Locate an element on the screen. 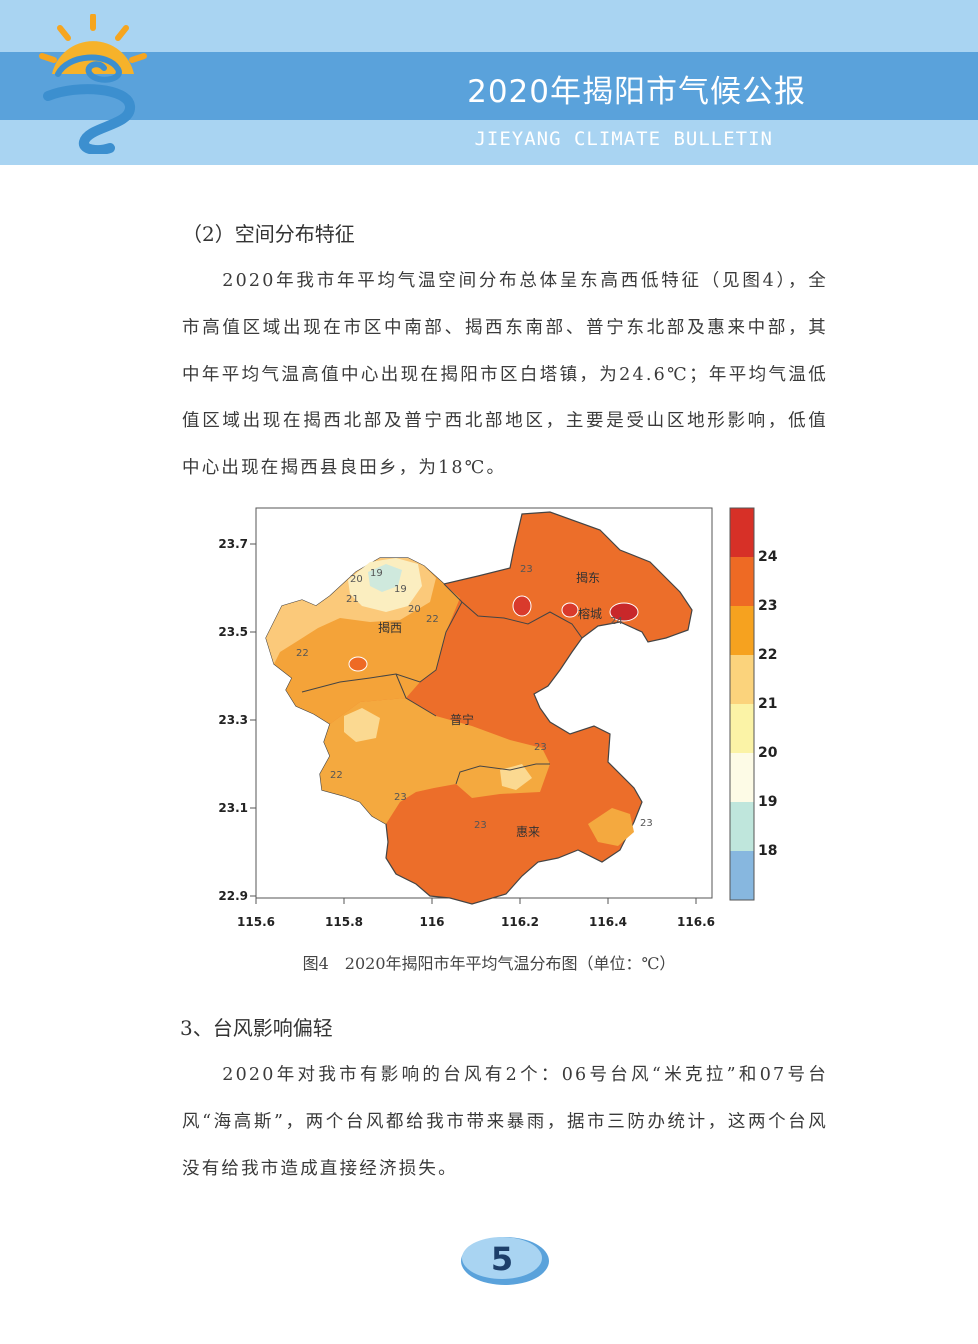  x-tick-116-2: 116.2 is located at coordinates (520, 922).